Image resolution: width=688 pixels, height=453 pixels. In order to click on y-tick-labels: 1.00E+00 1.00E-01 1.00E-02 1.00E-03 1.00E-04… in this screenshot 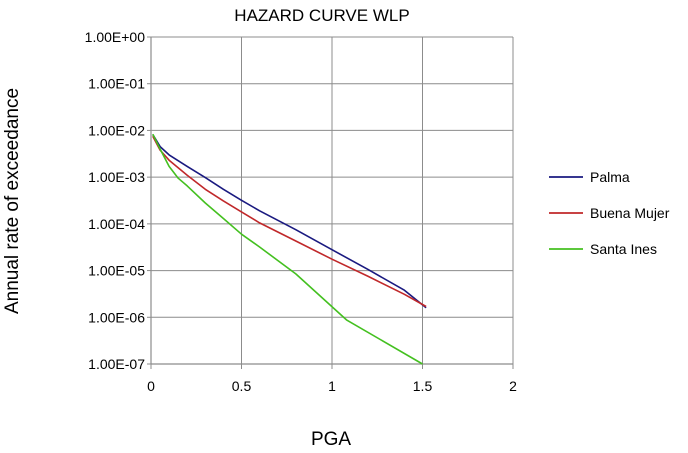, I will do `click(115, 200)`.